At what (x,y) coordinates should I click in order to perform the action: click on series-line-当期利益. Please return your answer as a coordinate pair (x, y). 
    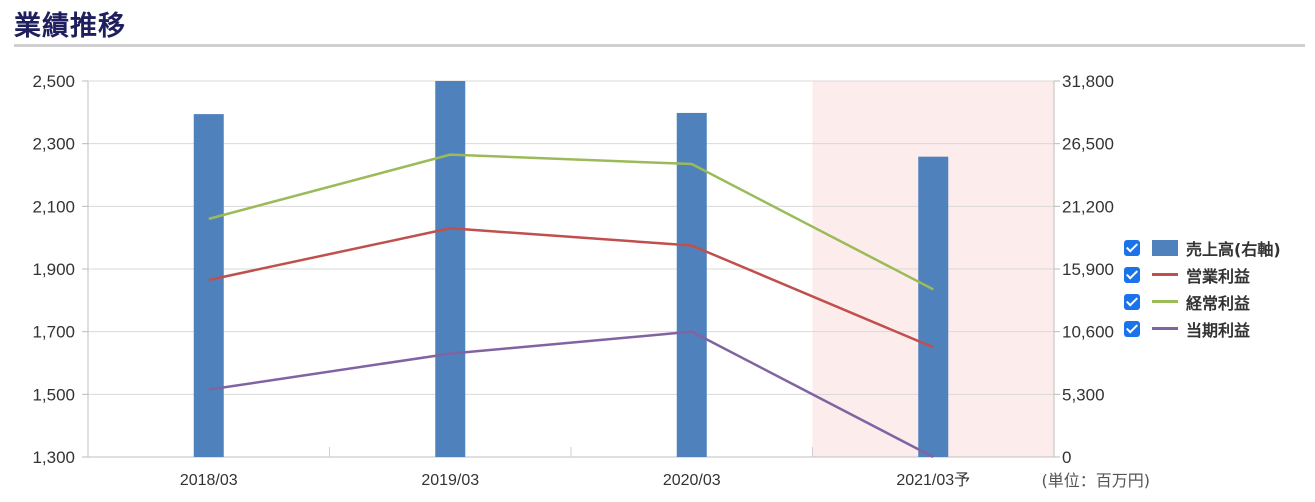
    Looking at the image, I should click on (571, 394).